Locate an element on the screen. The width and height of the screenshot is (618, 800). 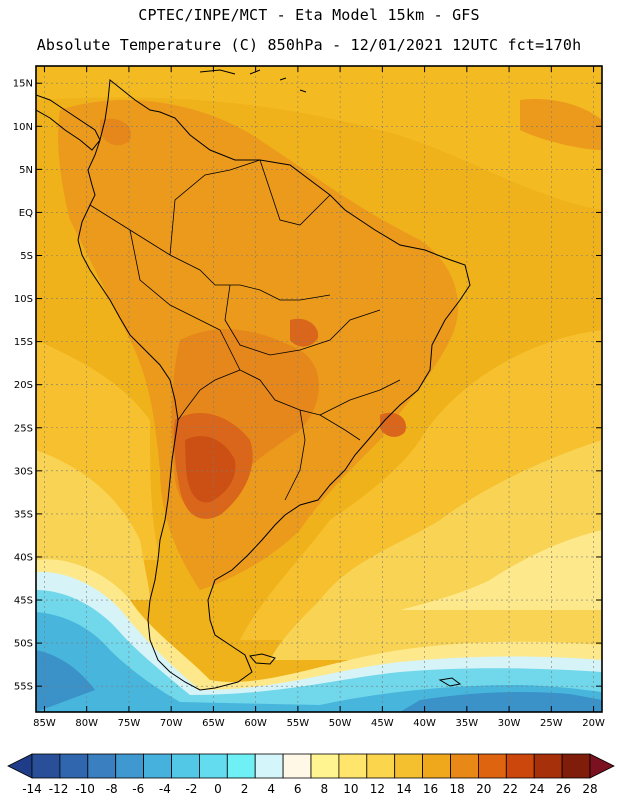
lon-label: 40W is located at coordinates (424, 723).